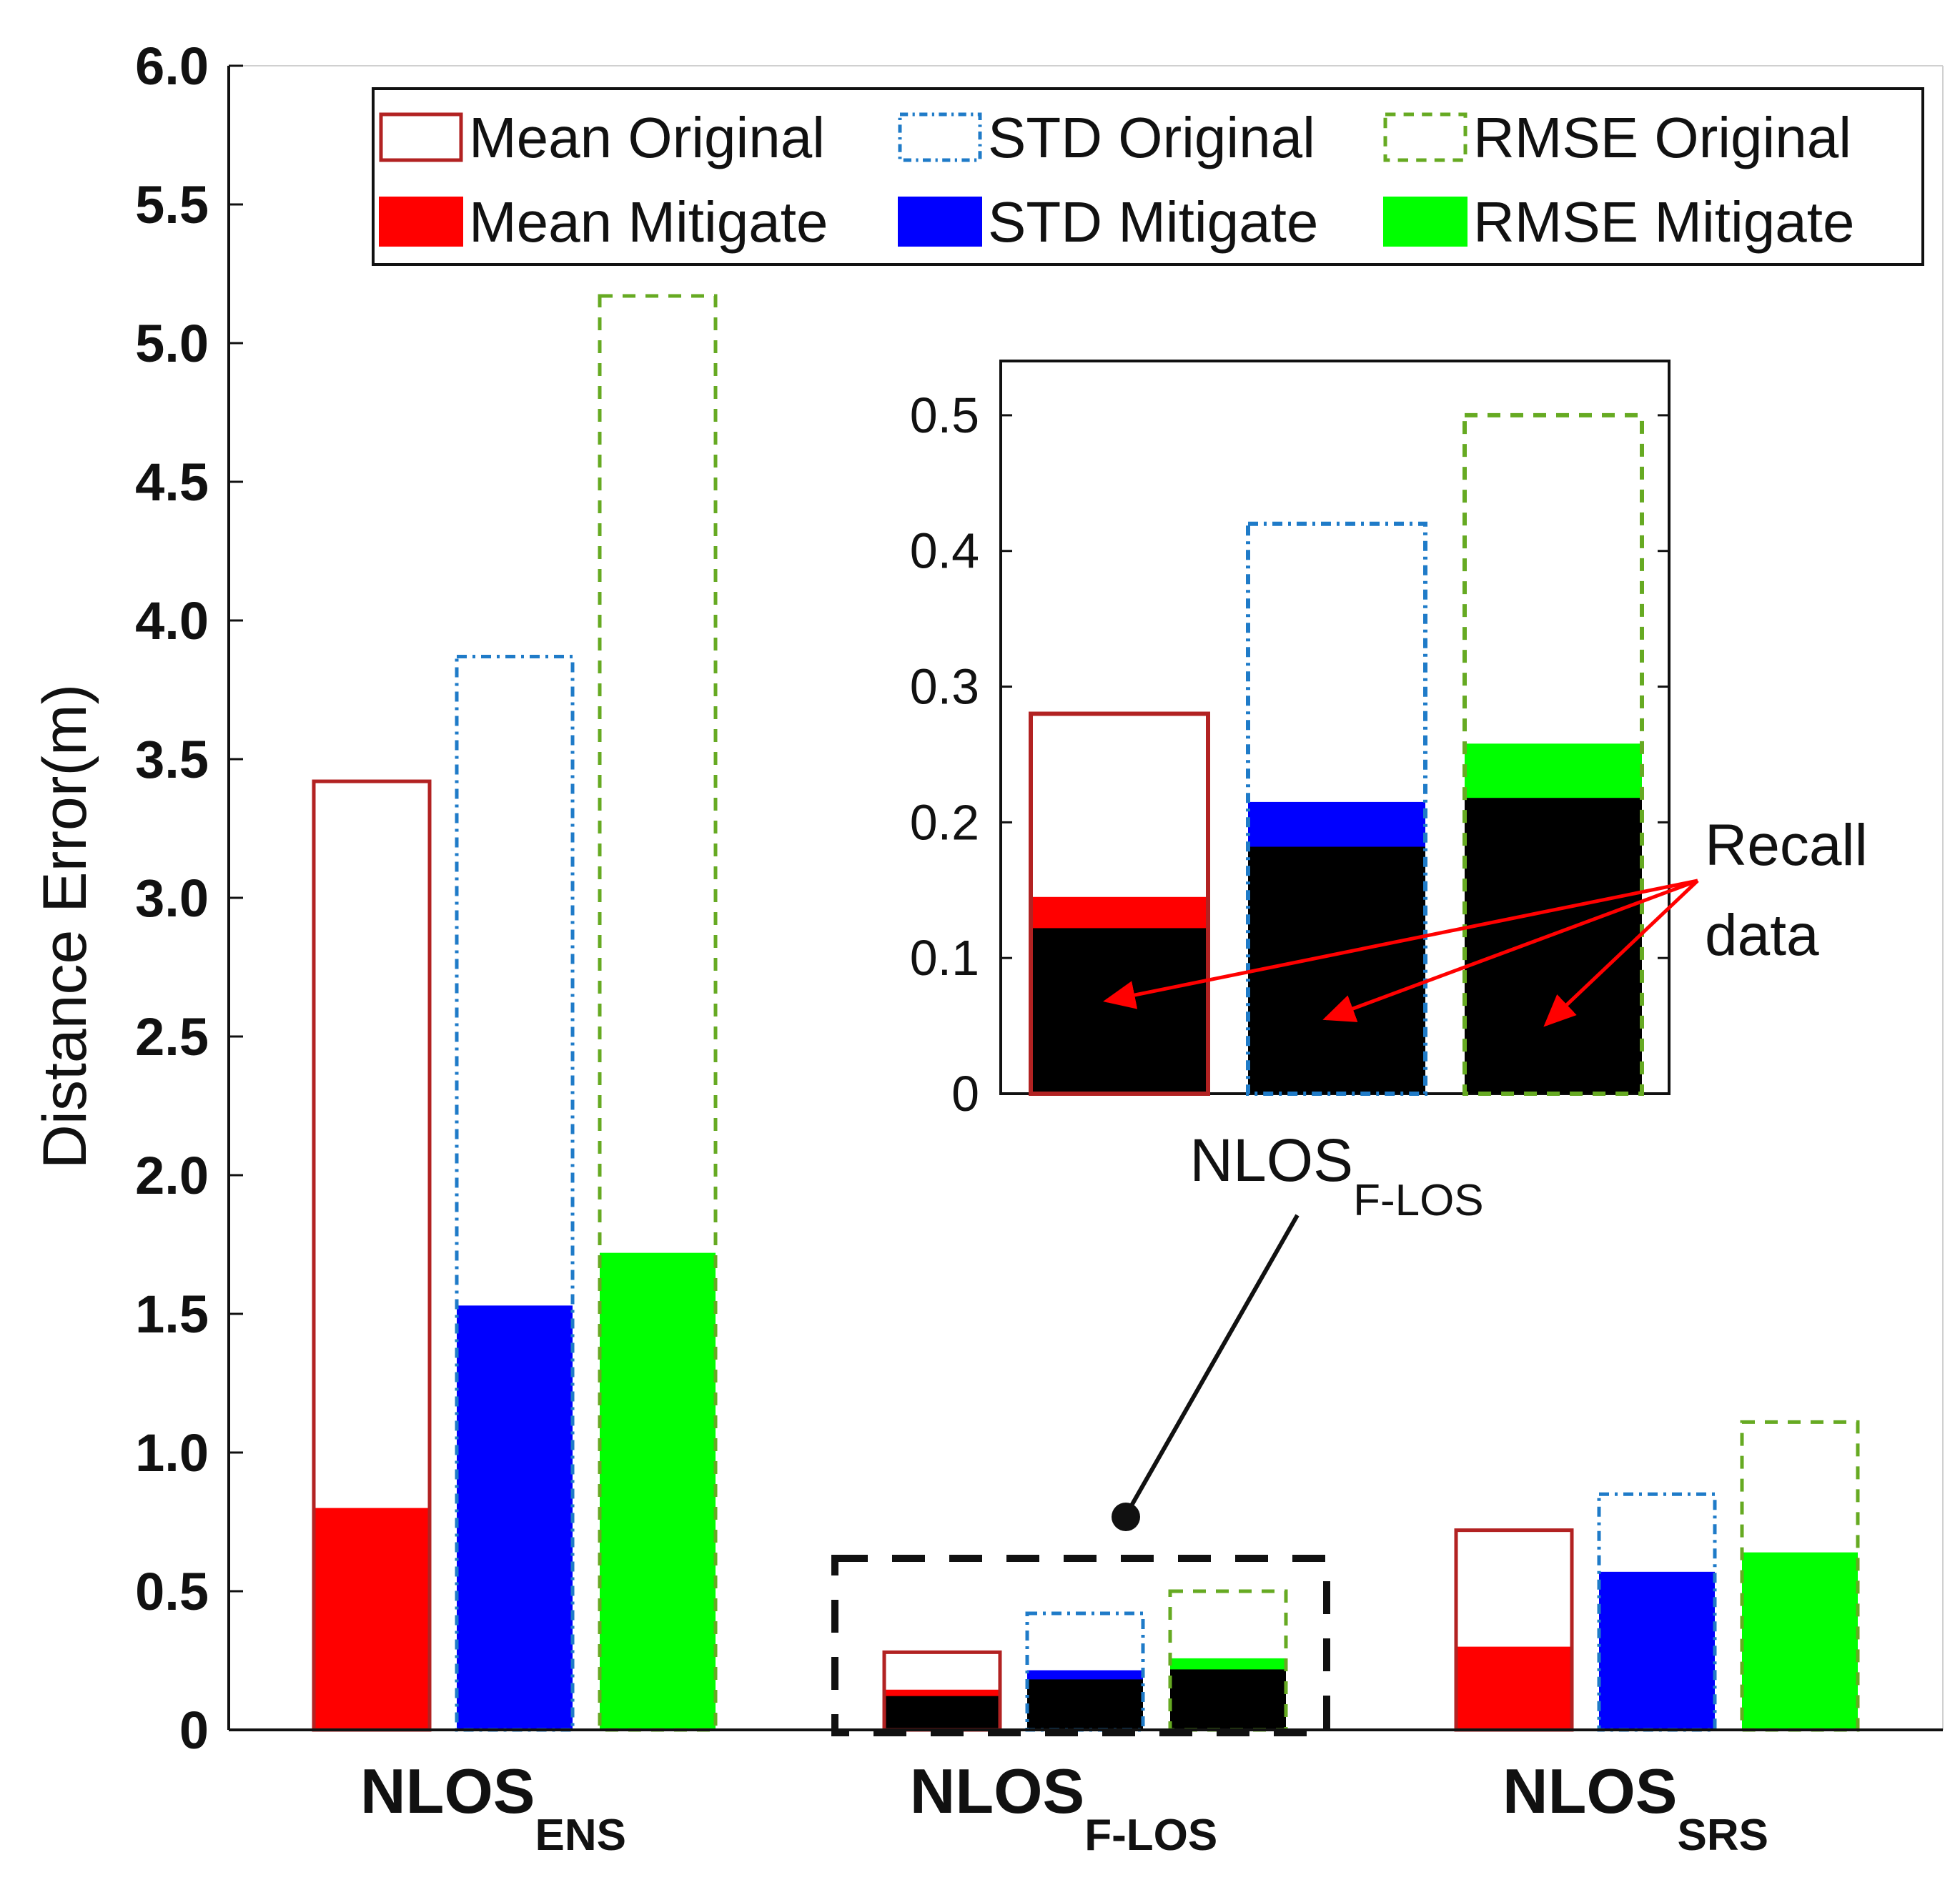 This screenshot has height=1880, width=1960. I want to click on inset-bar-mean-original, so click(1119, 904).